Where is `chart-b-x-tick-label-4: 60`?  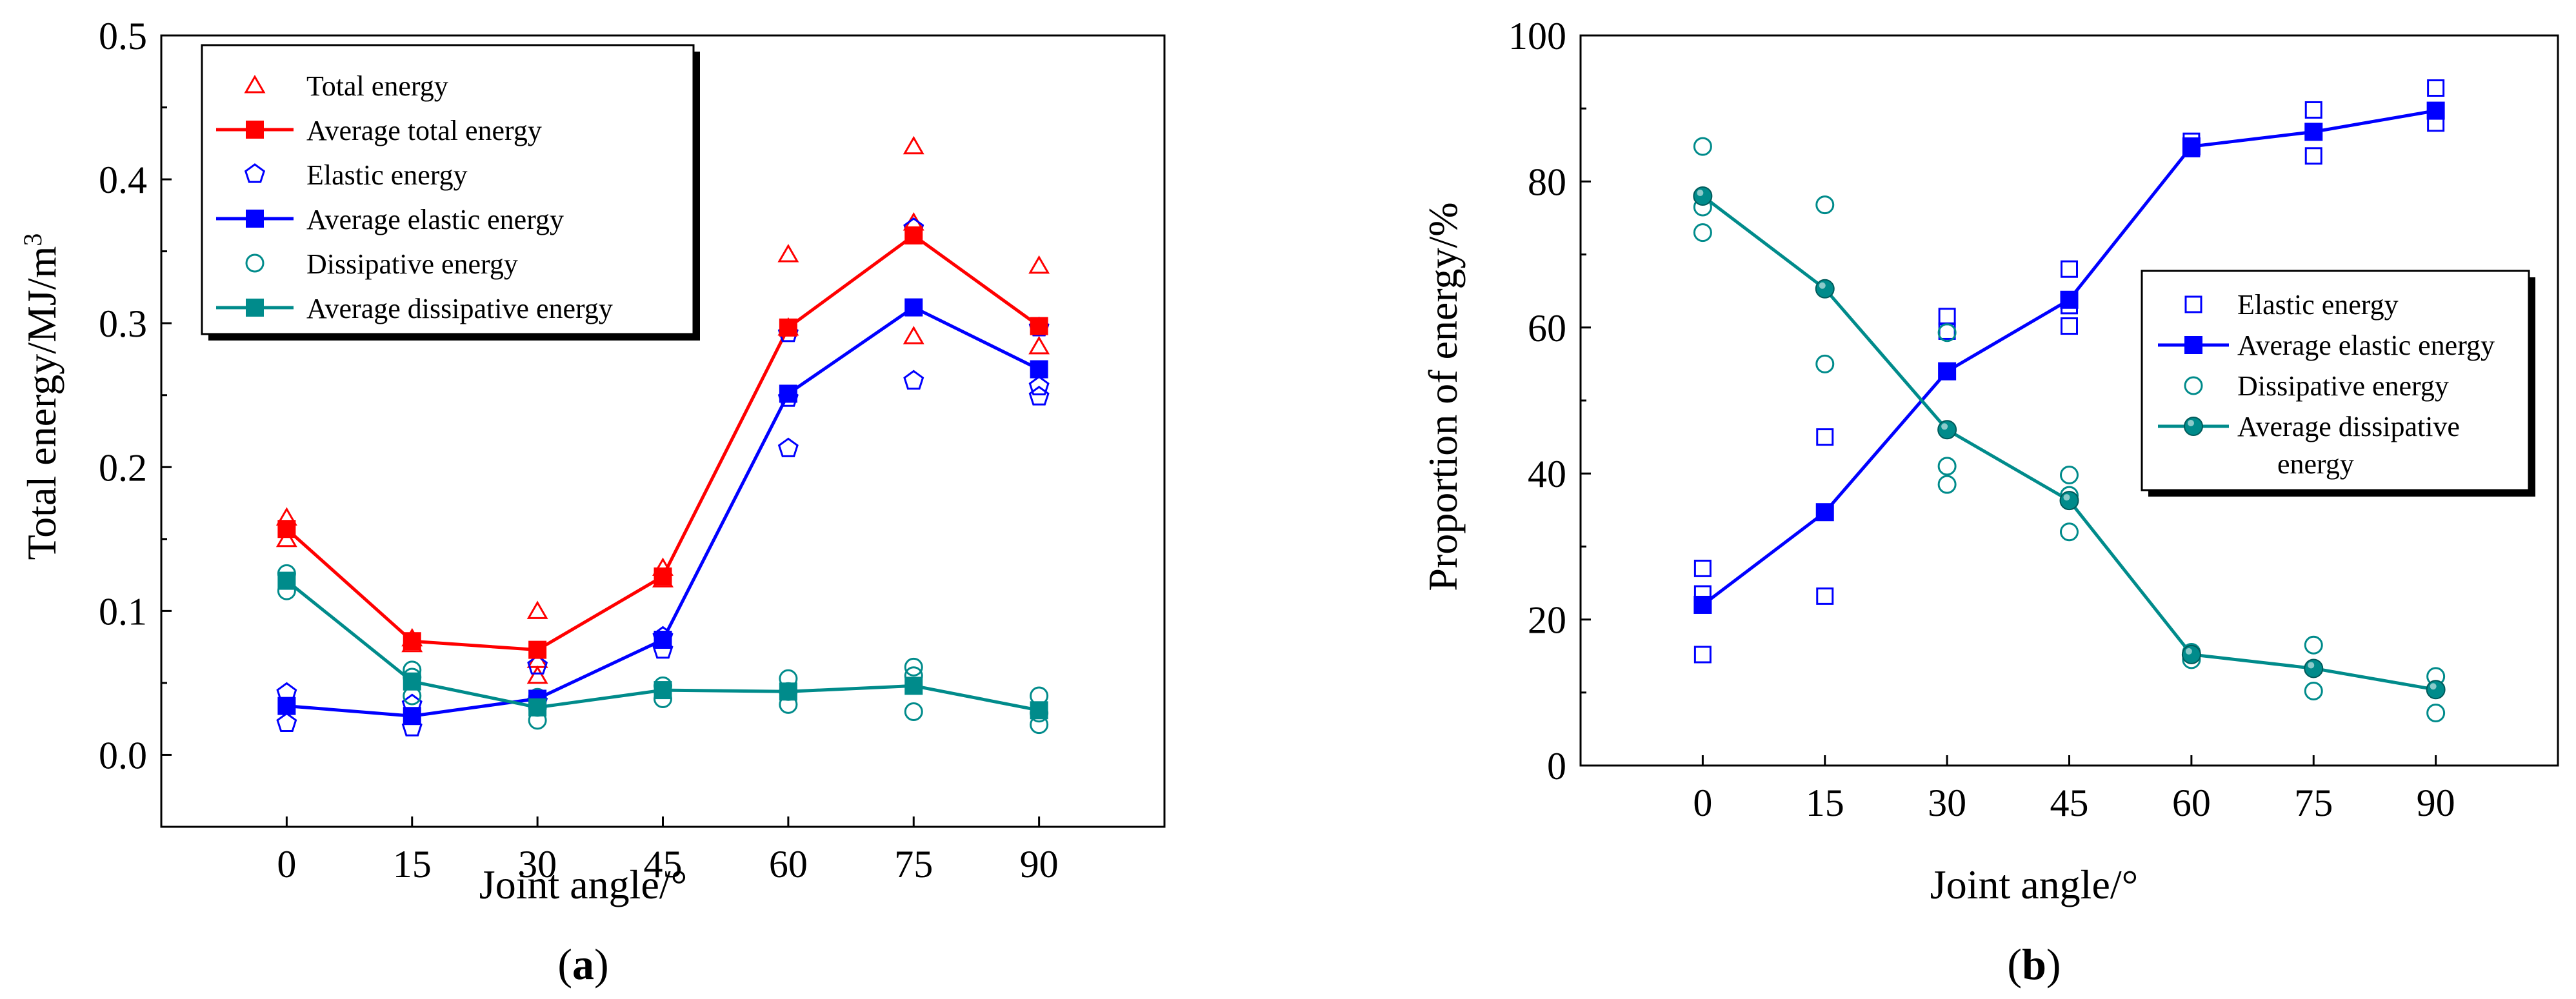
chart-b-x-tick-label-4: 60 is located at coordinates (2191, 803).